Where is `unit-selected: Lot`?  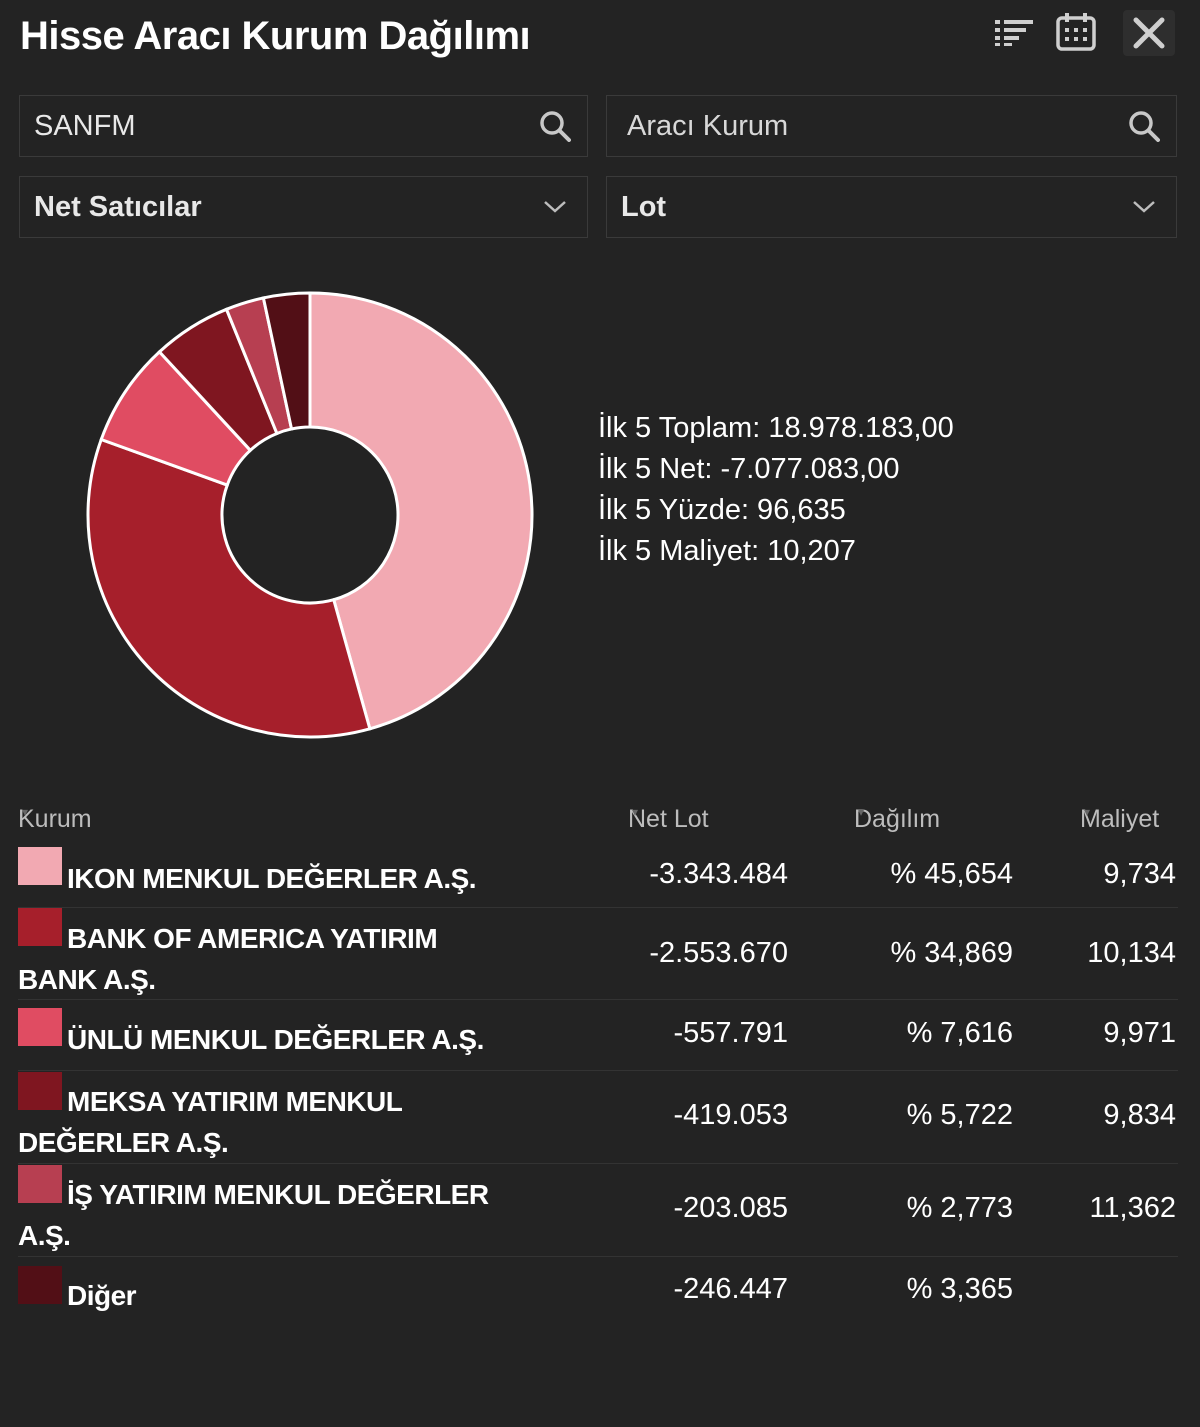
unit-selected: Lot is located at coordinates (644, 206).